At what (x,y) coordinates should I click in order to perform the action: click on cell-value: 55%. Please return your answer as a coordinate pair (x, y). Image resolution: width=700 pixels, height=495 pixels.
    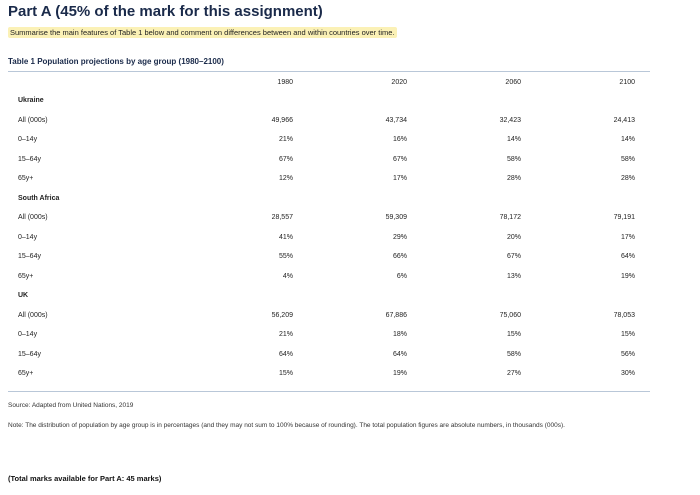
    Looking at the image, I should click on (285, 257).